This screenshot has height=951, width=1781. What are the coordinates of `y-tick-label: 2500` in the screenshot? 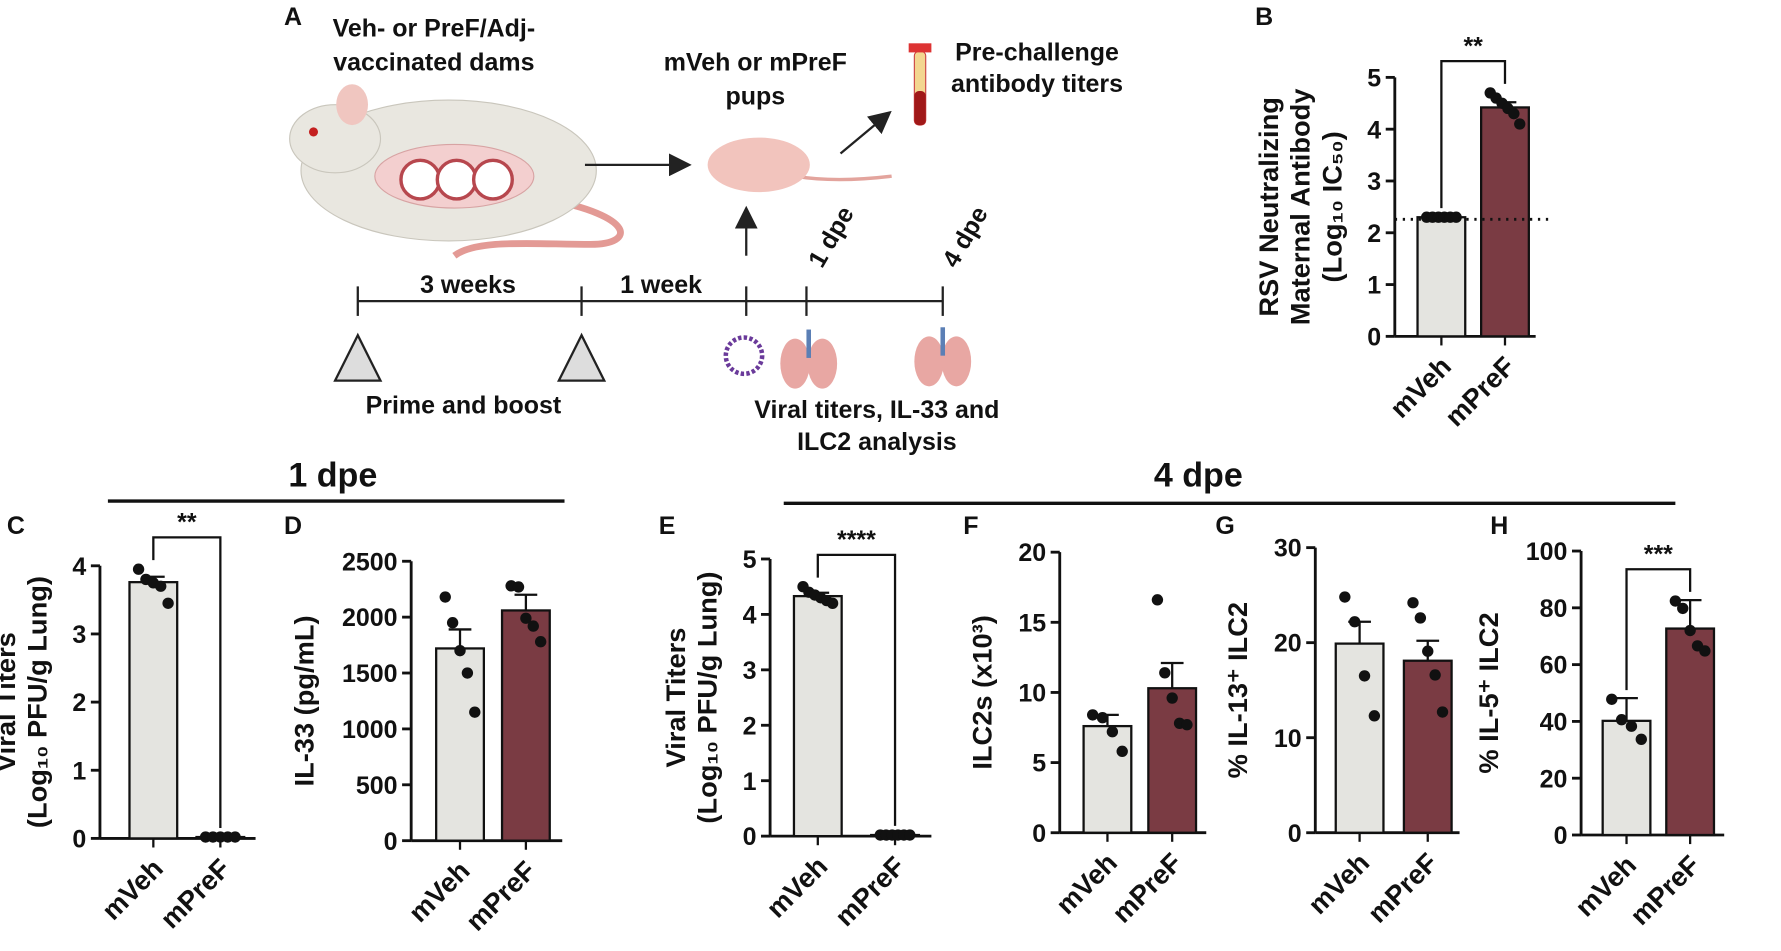 It's located at (370, 562).